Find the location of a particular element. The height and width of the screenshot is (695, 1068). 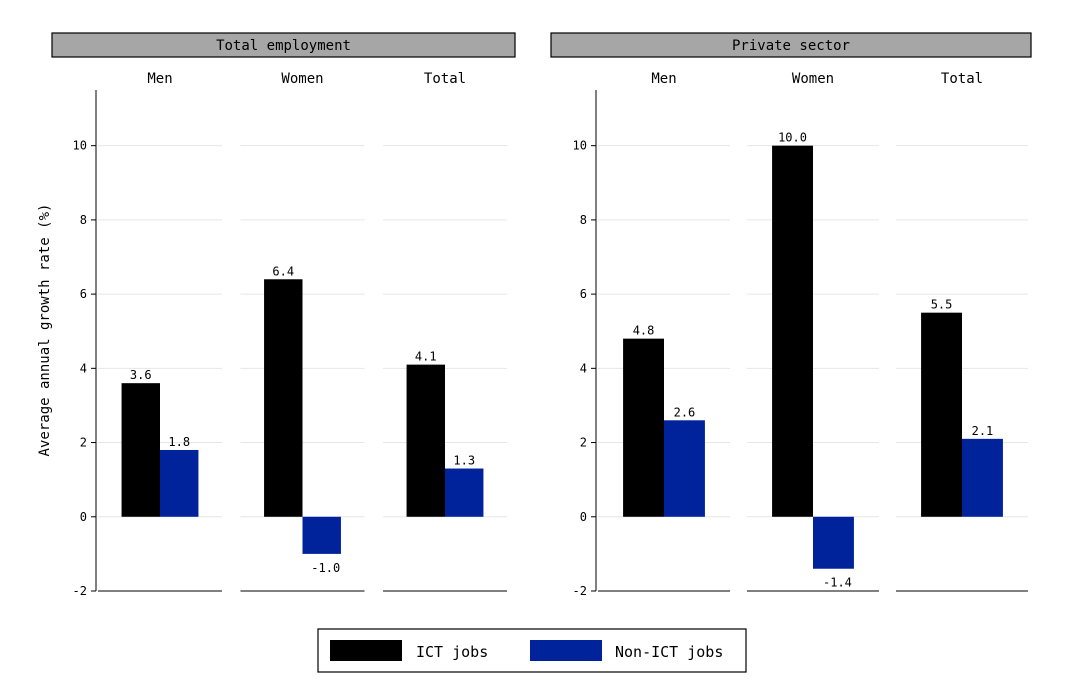

panel-title-total-employment: Total employment is located at coordinates (283, 46).